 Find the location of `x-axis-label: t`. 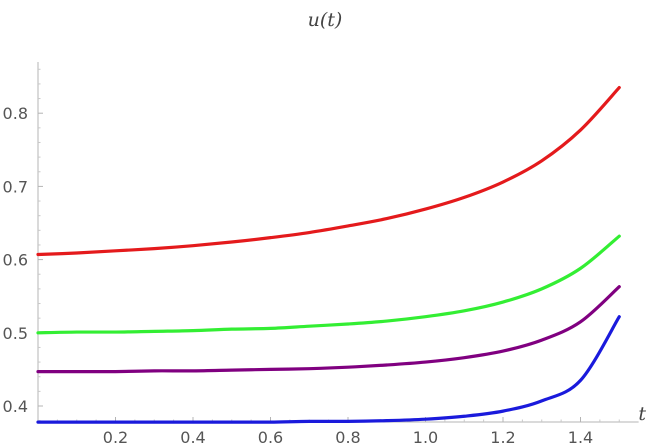

x-axis-label: t is located at coordinates (642, 414).